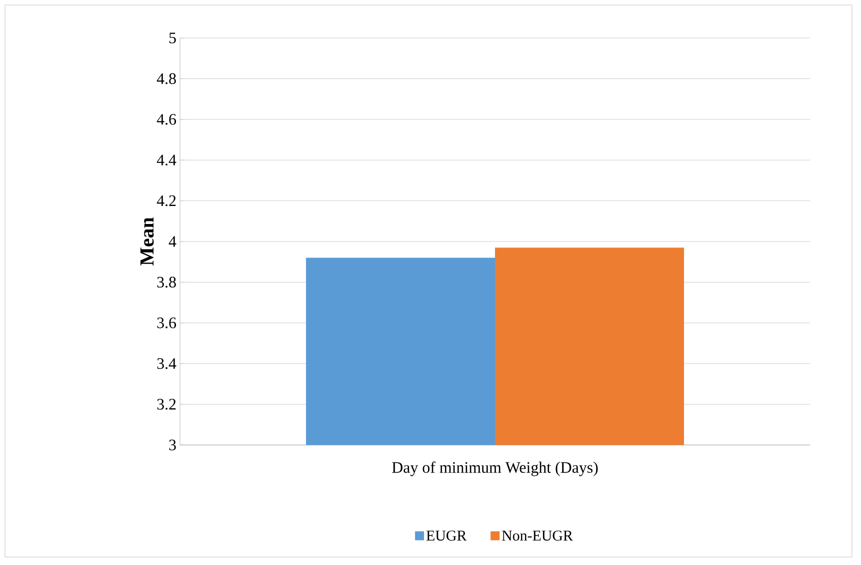 This screenshot has width=861, height=565. I want to click on y-tick-label: 4, so click(172, 241).